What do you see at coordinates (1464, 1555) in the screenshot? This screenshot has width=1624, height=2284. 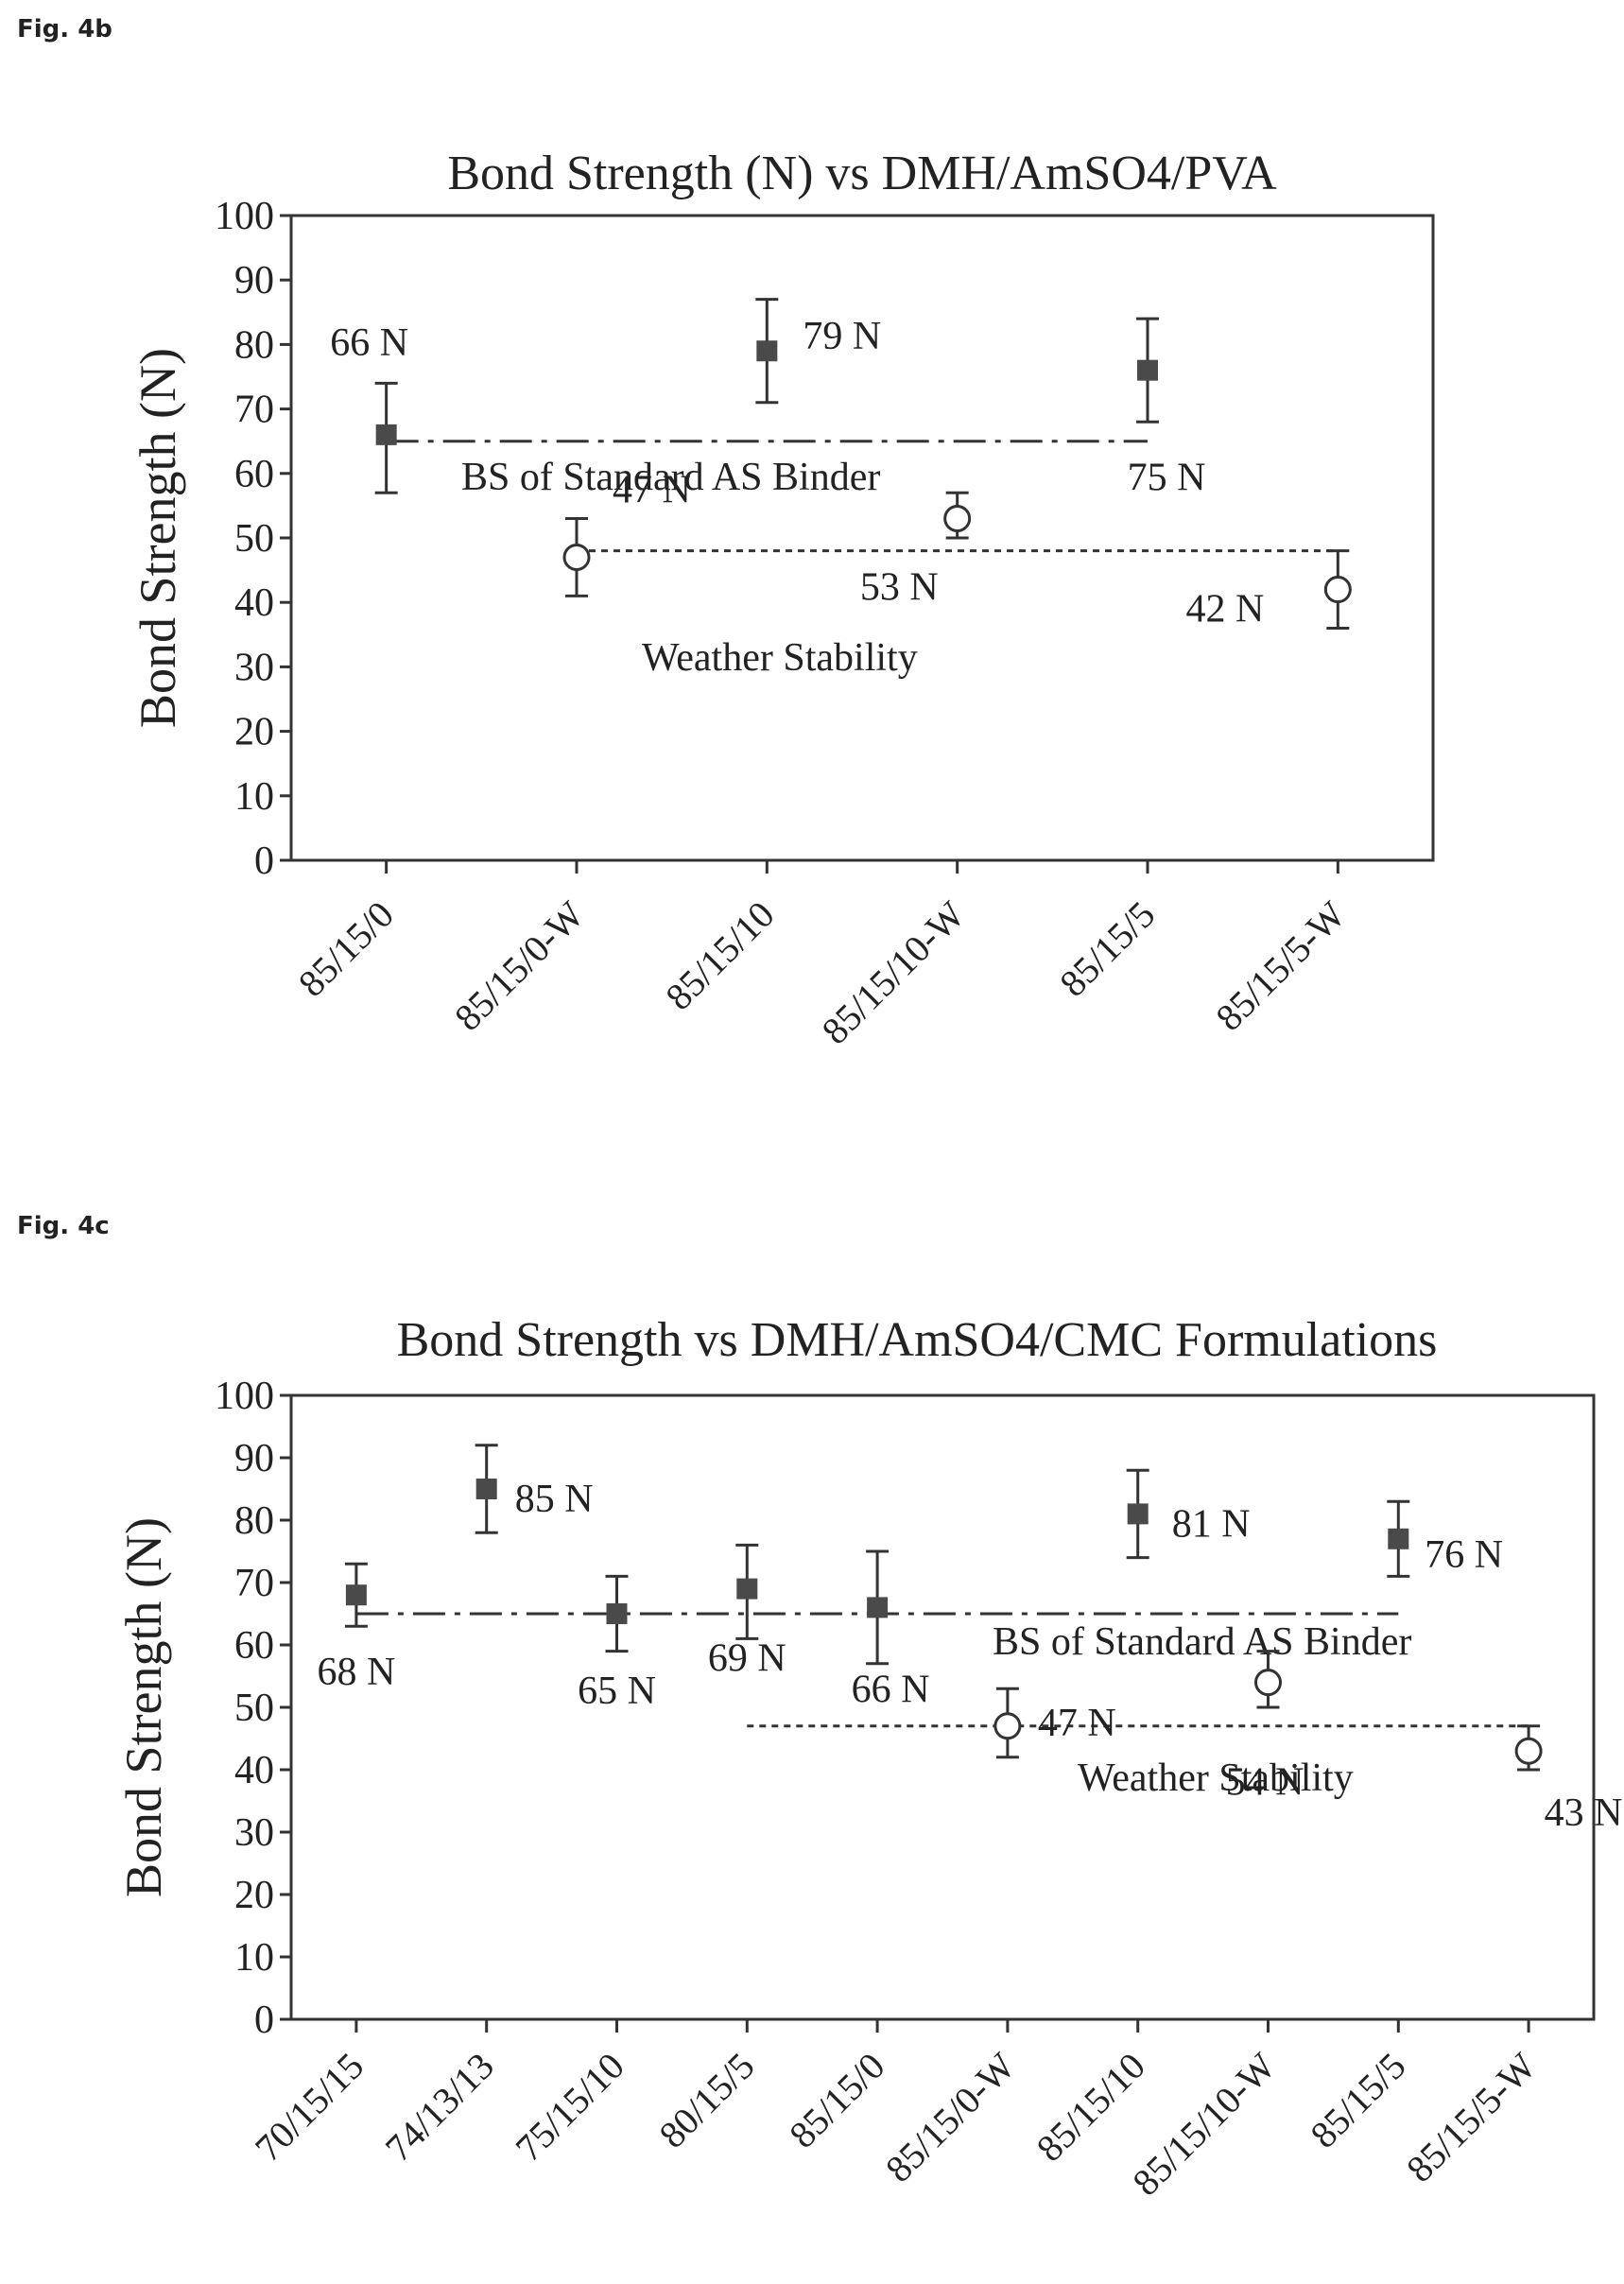 I see `data-label: 76 N` at bounding box center [1464, 1555].